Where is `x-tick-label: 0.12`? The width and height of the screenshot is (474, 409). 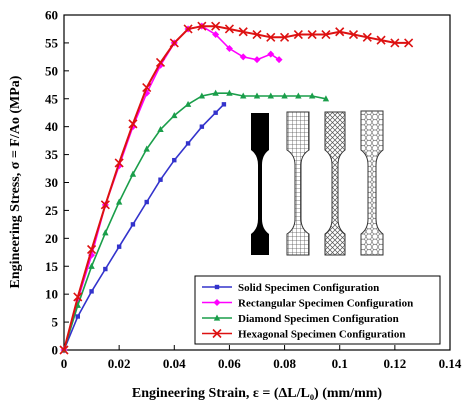 x-tick-label: 0.12 is located at coordinates (394, 363).